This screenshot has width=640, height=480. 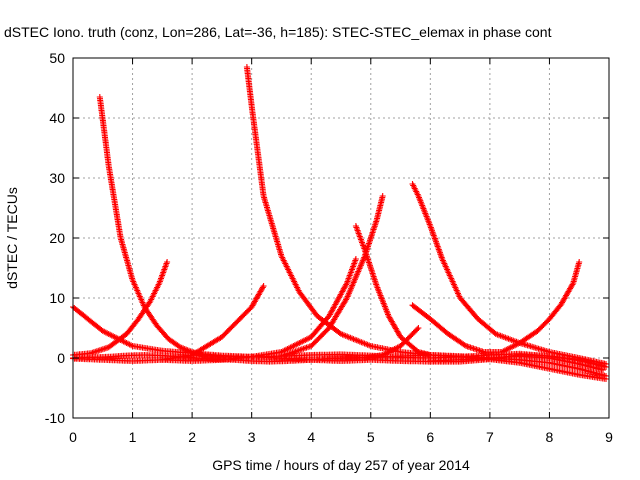 I want to click on series-arc8, so click(x=332, y=276).